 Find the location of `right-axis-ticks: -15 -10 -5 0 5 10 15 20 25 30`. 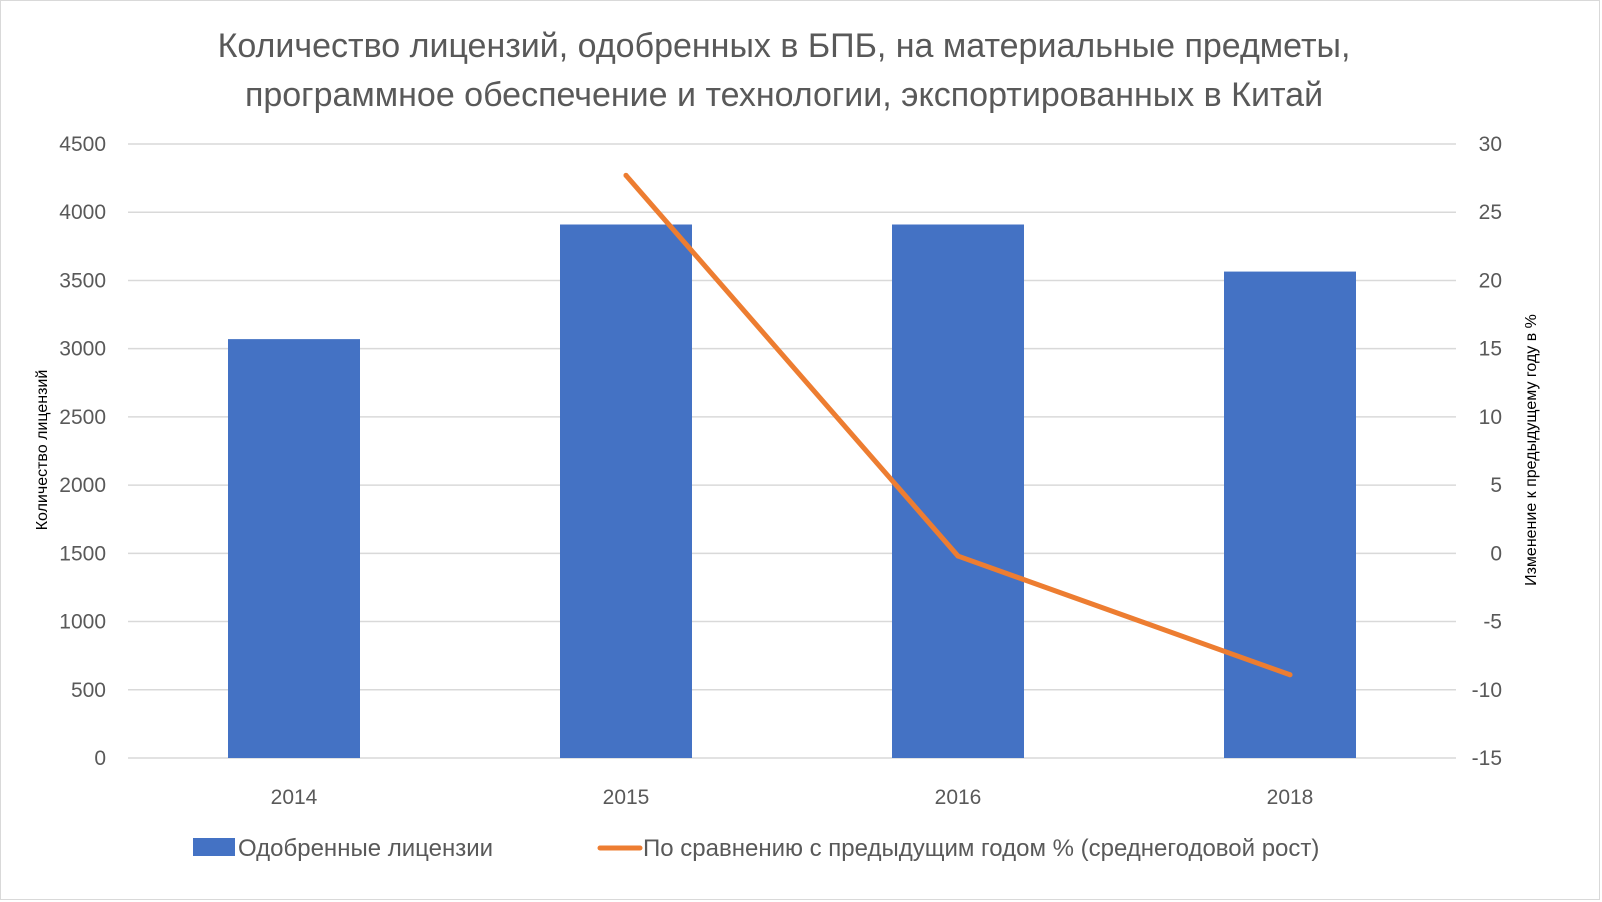

right-axis-ticks: -15 -10 -5 0 5 10 15 20 25 30 is located at coordinates (1487, 451).